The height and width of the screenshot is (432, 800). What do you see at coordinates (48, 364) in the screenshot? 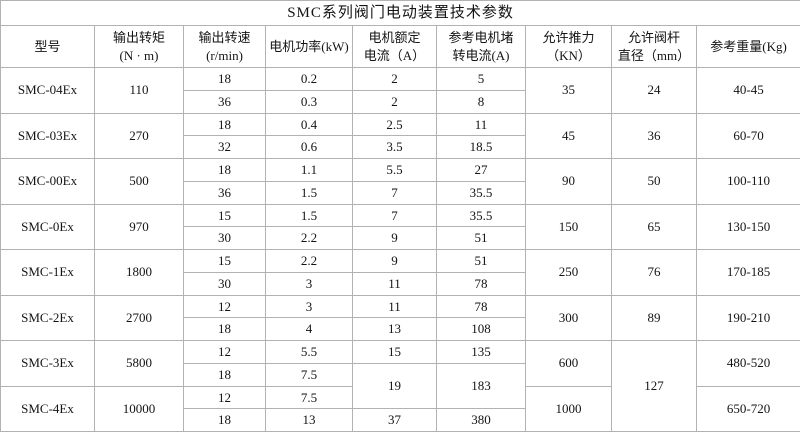
I see `cell-model: SMC-3Ex` at bounding box center [48, 364].